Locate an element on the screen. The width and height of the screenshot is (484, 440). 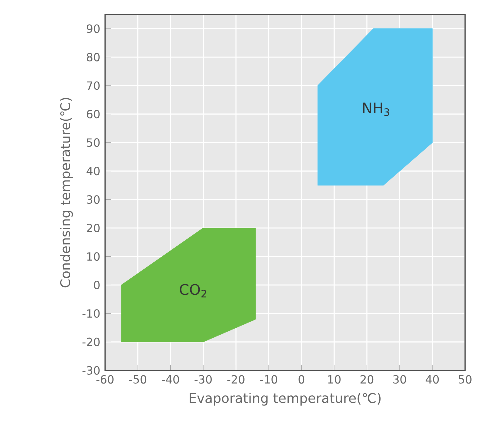
x-tick-label: -10 is located at coordinates (269, 379).